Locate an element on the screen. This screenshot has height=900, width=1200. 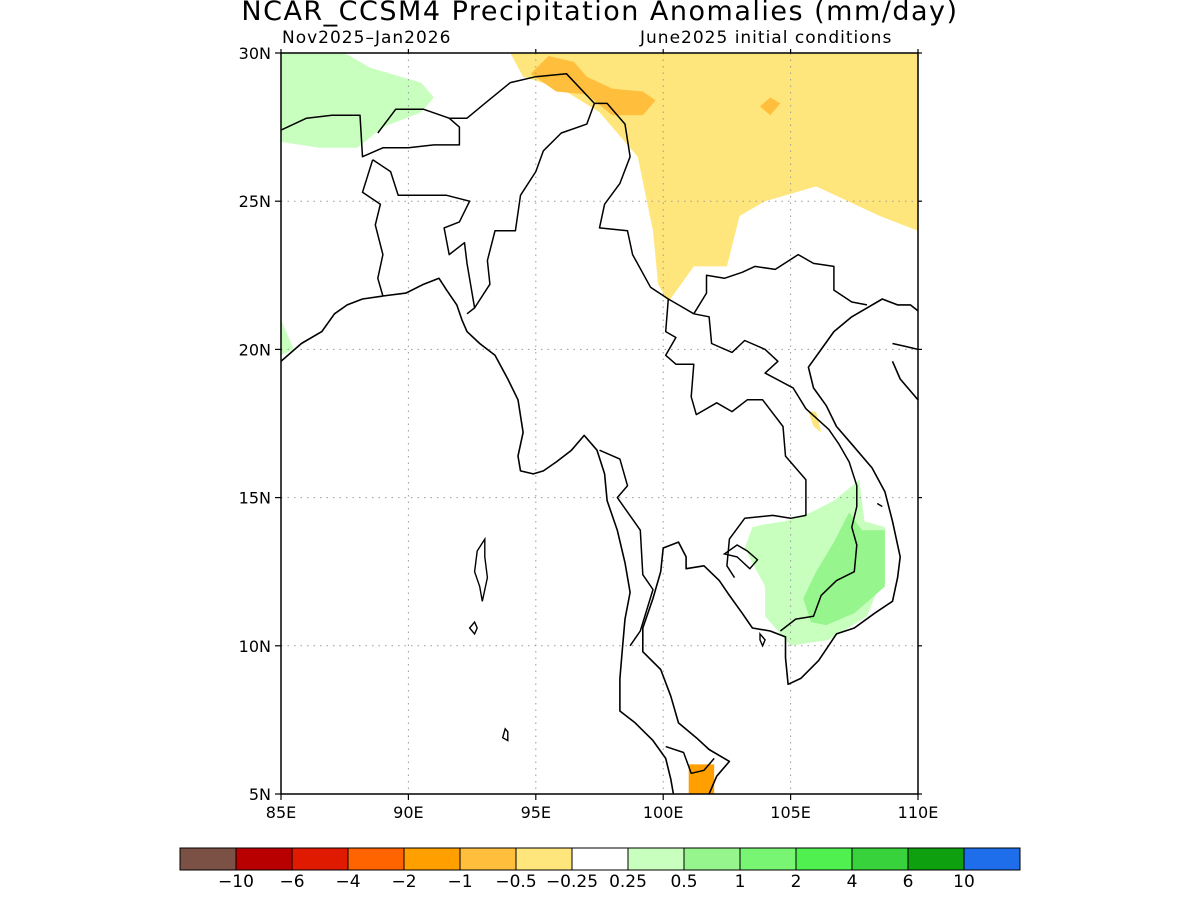
colorbar-label: 0.25 is located at coordinates (628, 882).